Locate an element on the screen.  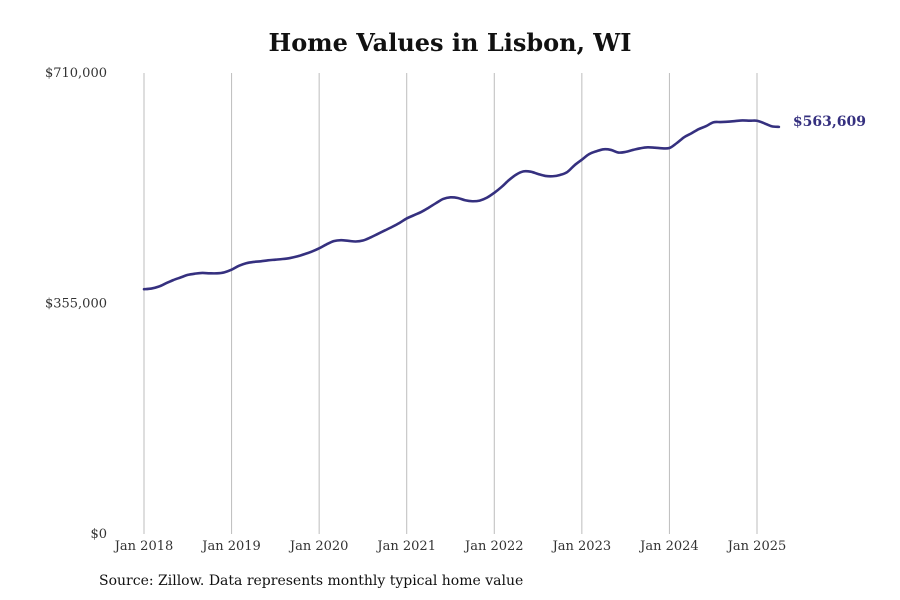
x-tick-label: Jan 2024 is located at coordinates (668, 546).